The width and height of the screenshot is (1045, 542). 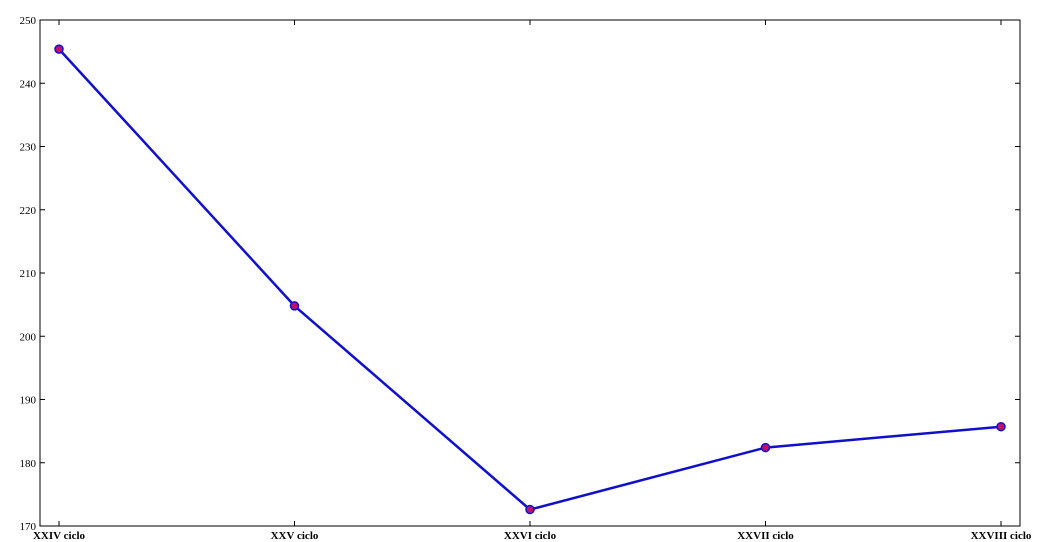 I want to click on y-tick-label: 220, so click(x=28, y=211).